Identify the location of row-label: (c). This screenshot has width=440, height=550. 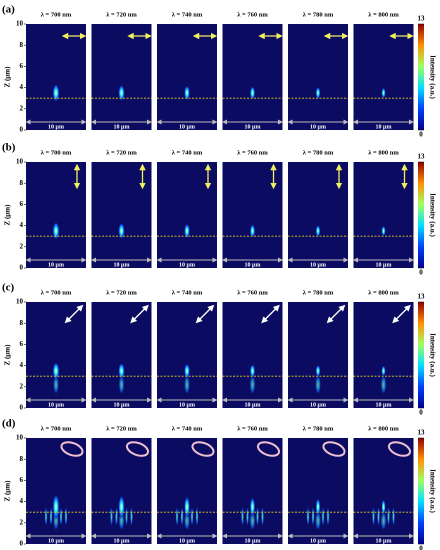
(8, 288).